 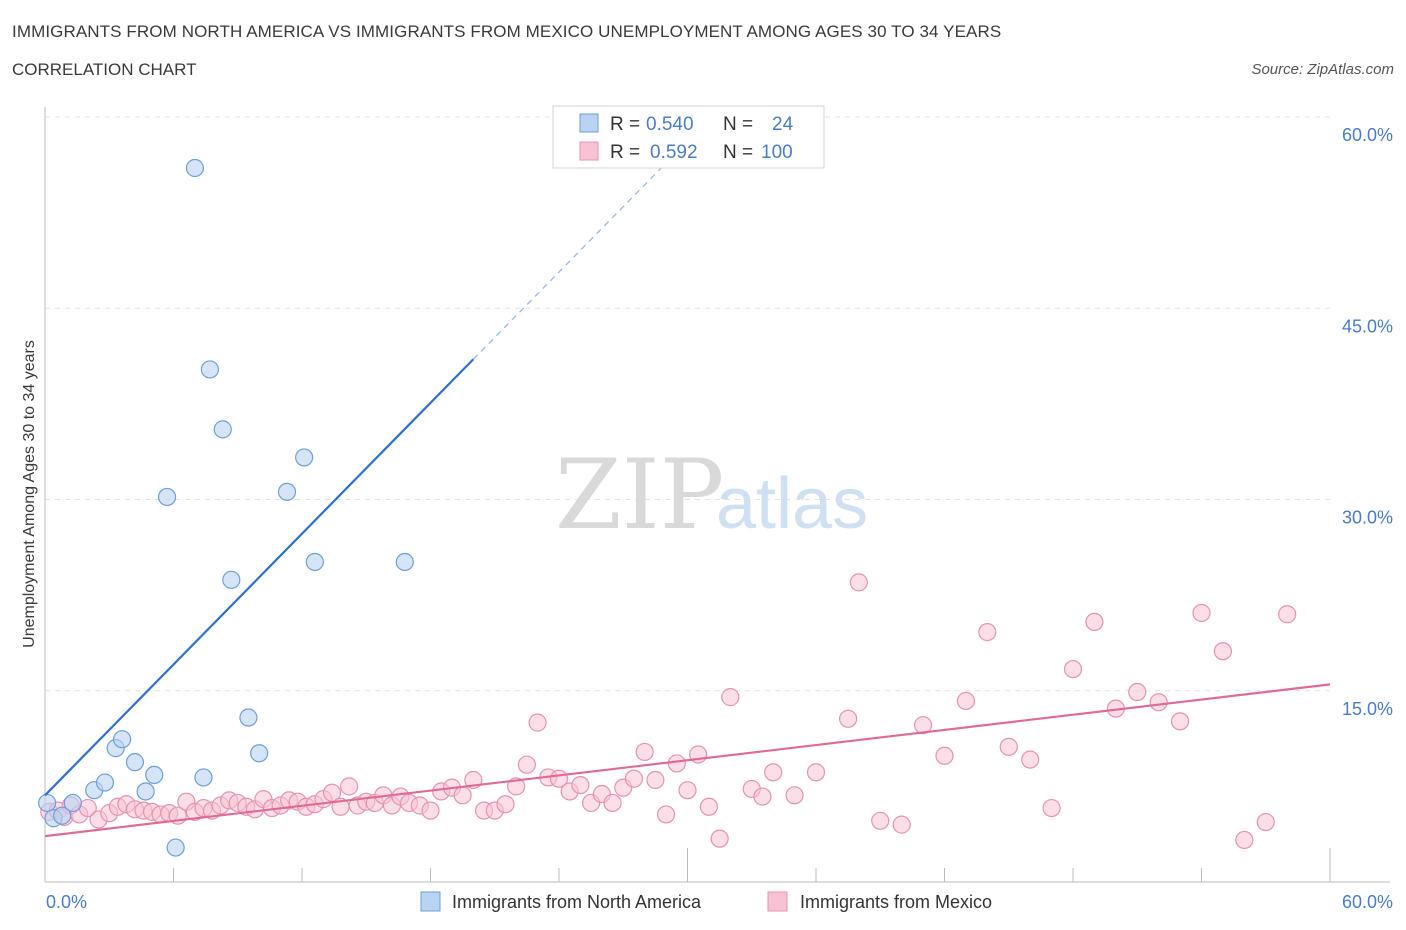 I want to click on x-tick-label: 60.0%, so click(x=1367, y=902).